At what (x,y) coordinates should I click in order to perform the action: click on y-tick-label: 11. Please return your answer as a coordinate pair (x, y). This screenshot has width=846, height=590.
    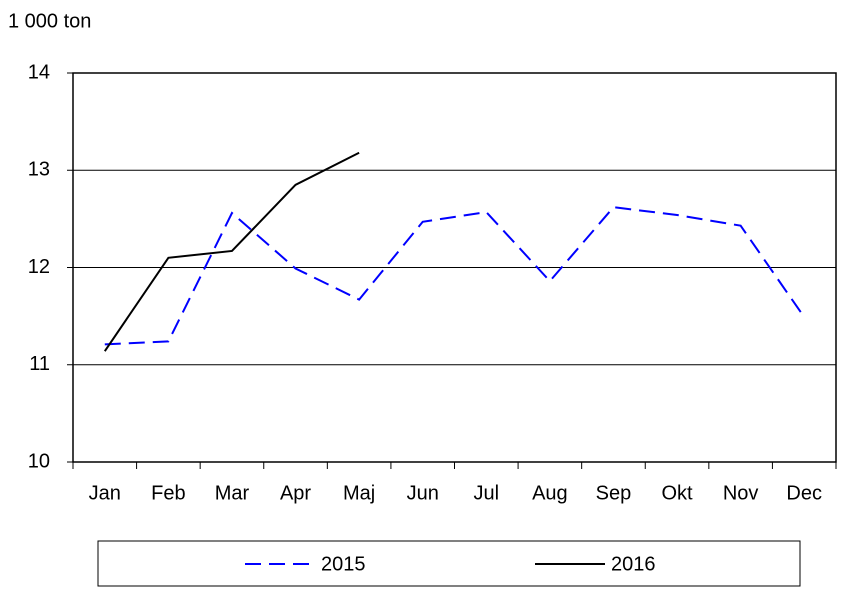
    Looking at the image, I should click on (39, 364).